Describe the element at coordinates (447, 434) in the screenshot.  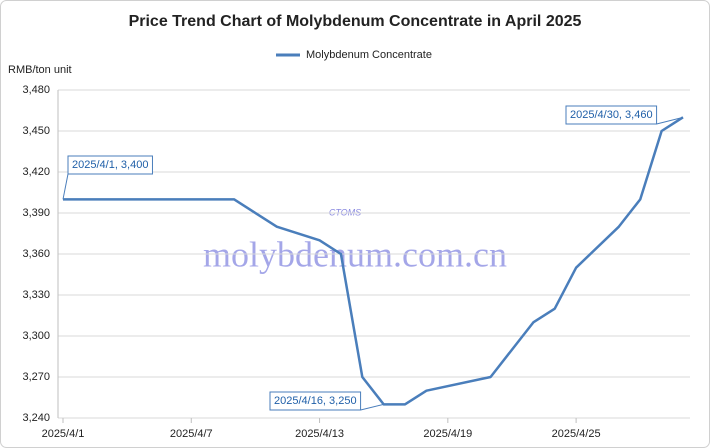
I see `x-tick-label: 2025/4/19` at that location.